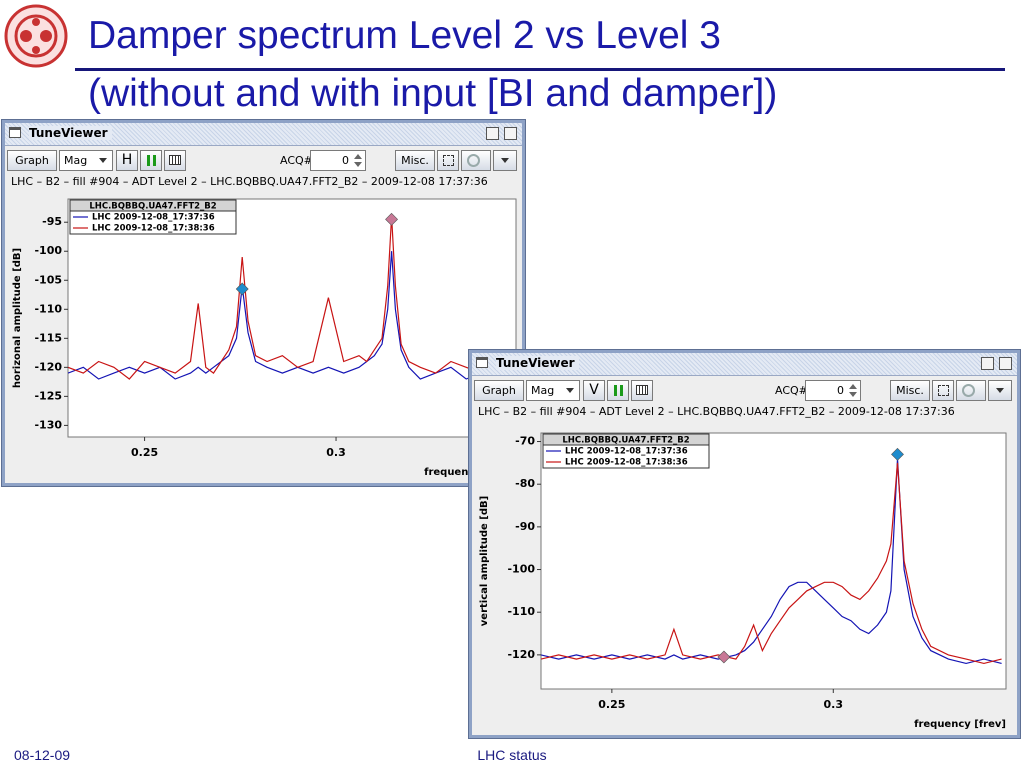  What do you see at coordinates (484, 561) in the screenshot?
I see `y-axis-label: vertical amplitude [dB]` at bounding box center [484, 561].